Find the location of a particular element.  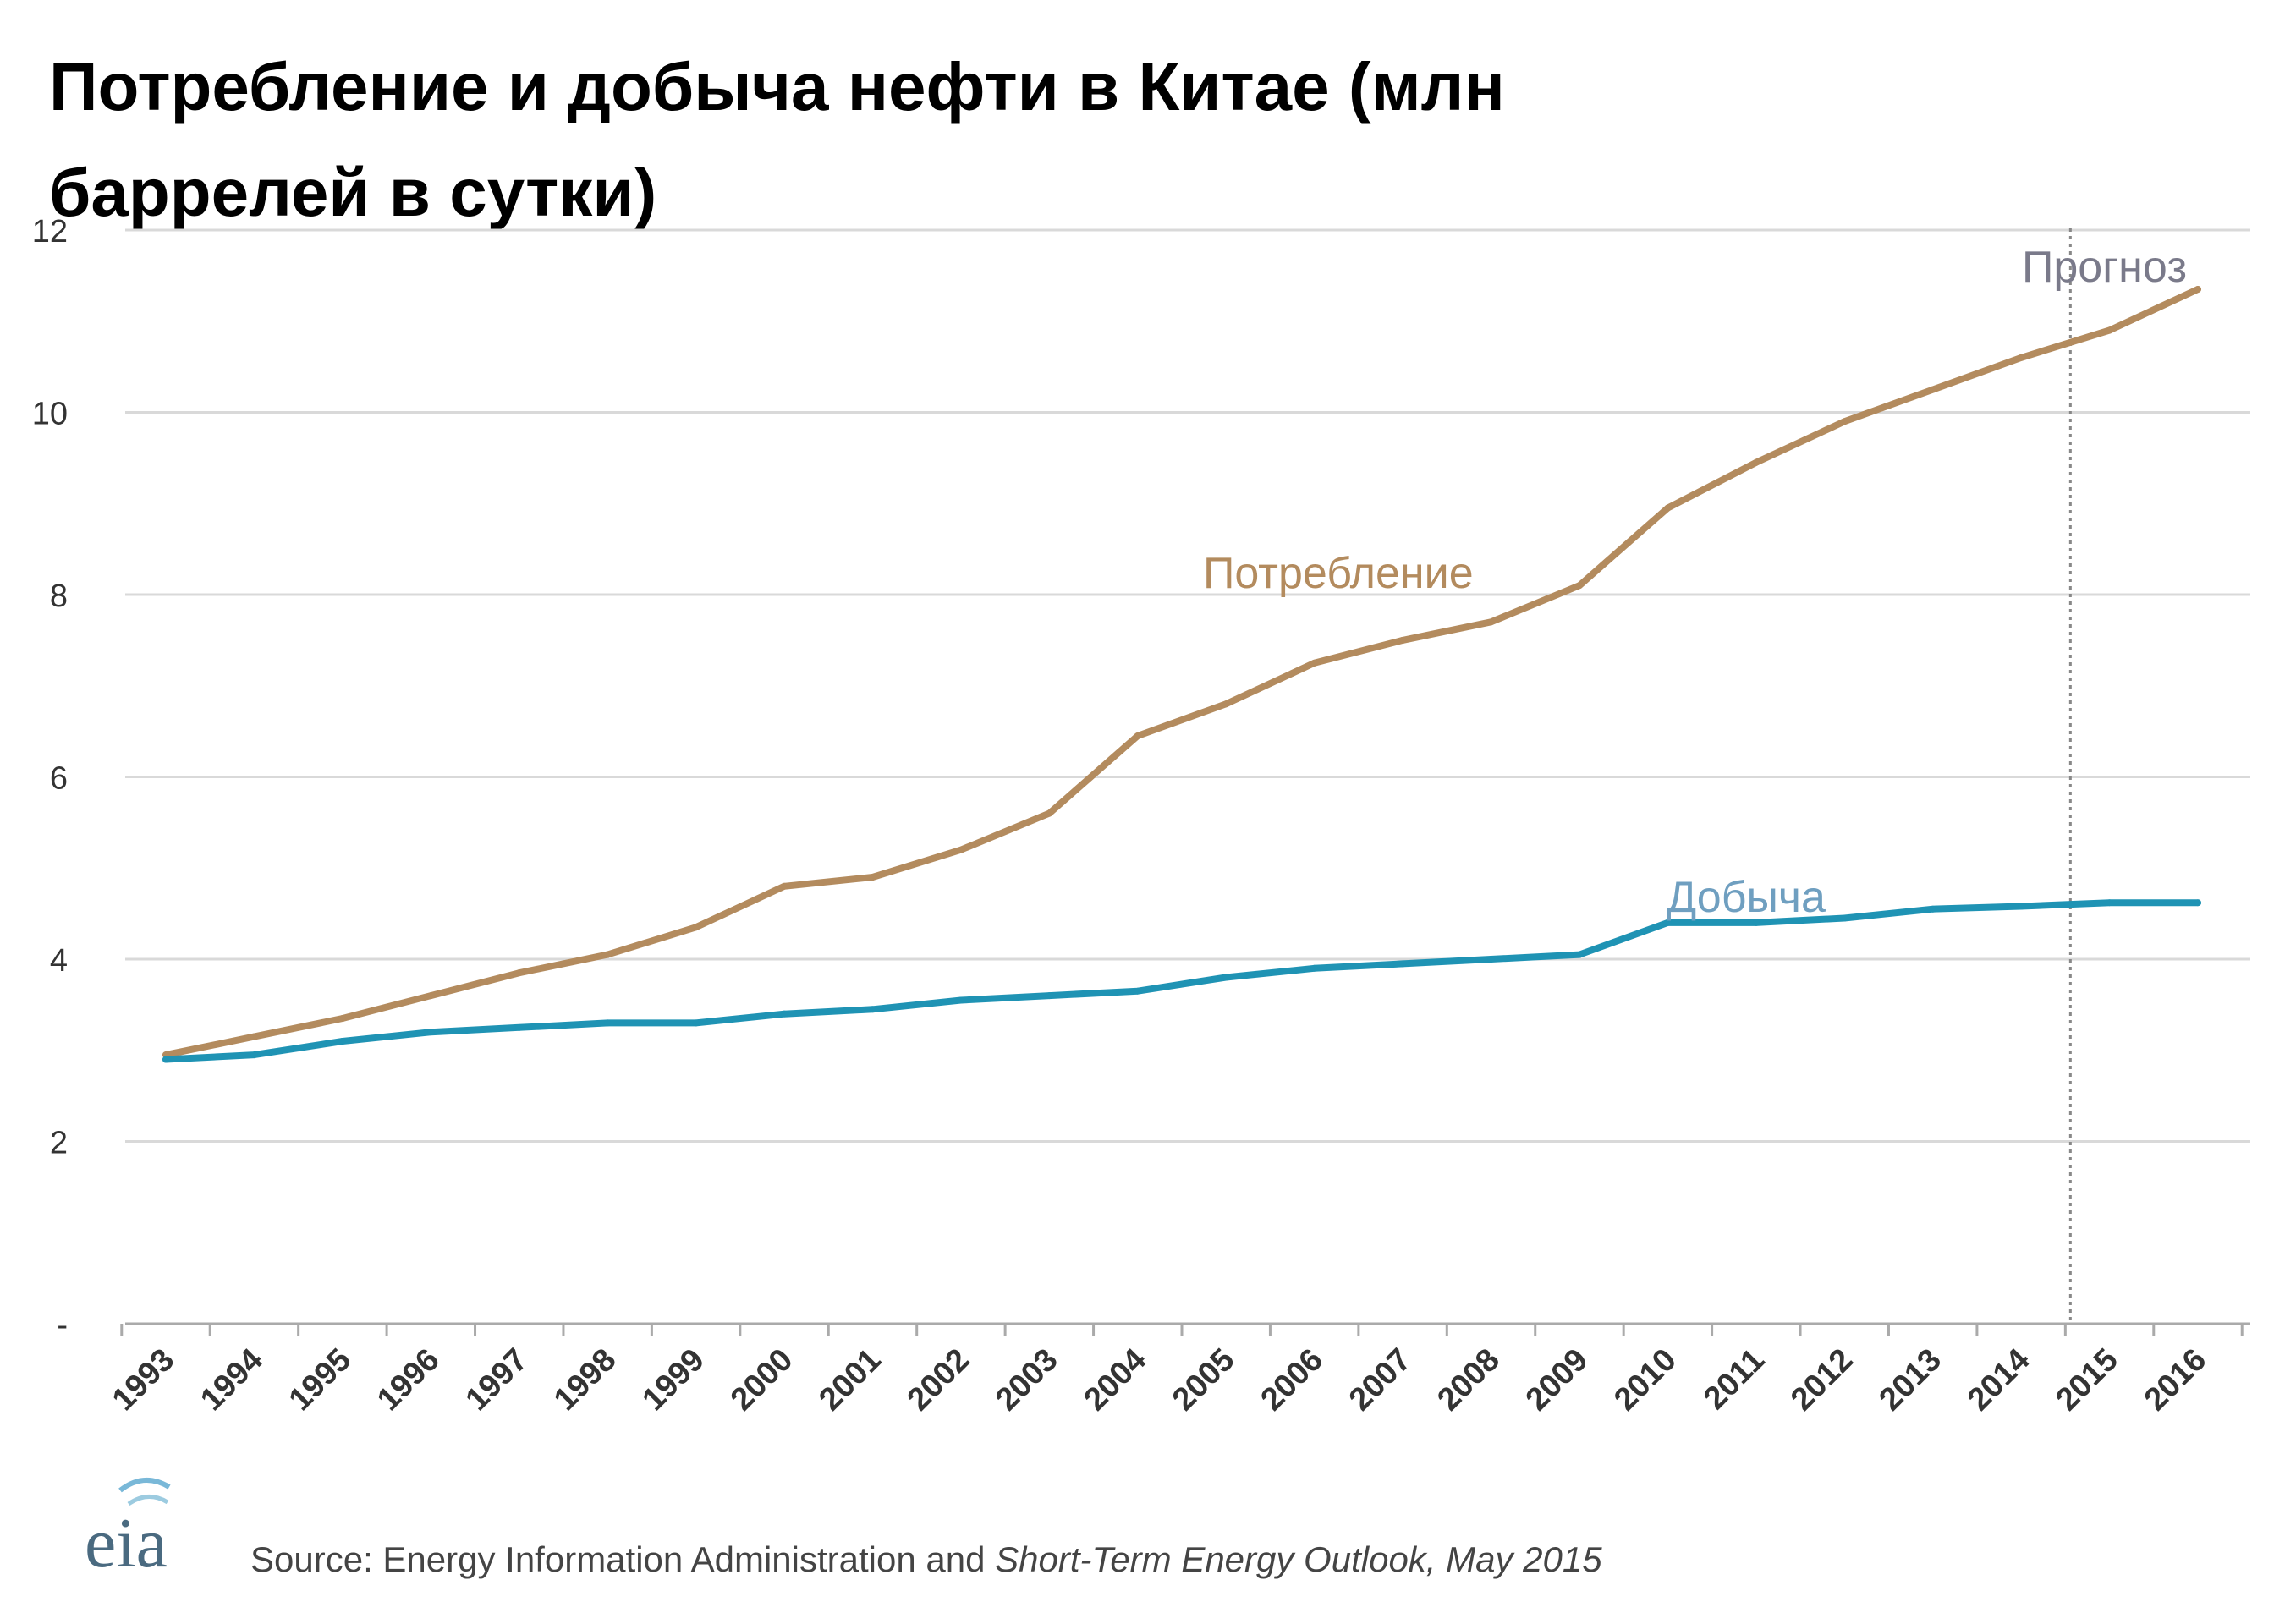

consumption-point-2003 is located at coordinates (1050, 813).